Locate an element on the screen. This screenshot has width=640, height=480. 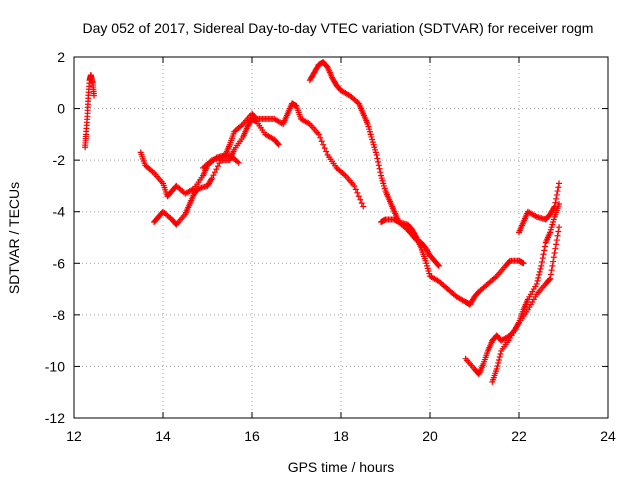
series-trace-g is located at coordinates (512, 301).